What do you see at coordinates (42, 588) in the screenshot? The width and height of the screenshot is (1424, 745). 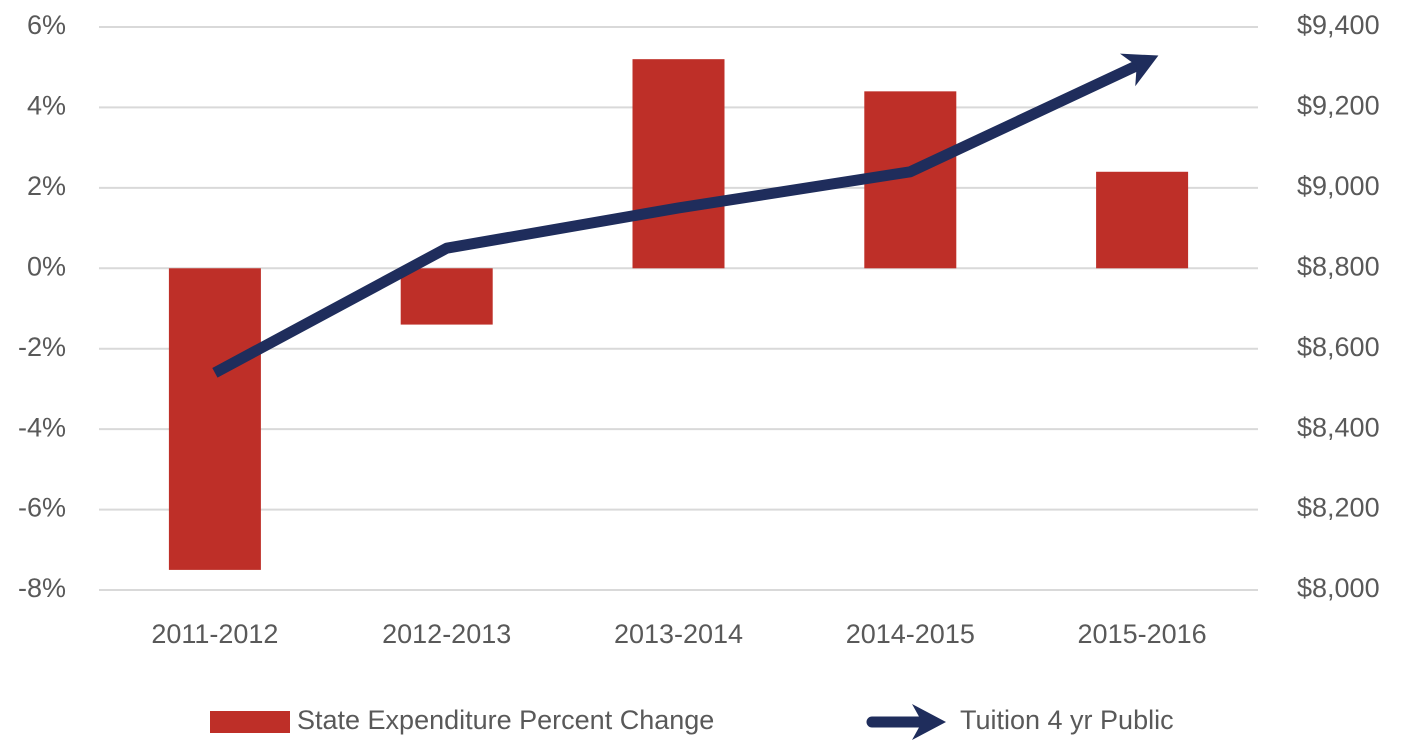 I see `y-tick-label: -8%` at bounding box center [42, 588].